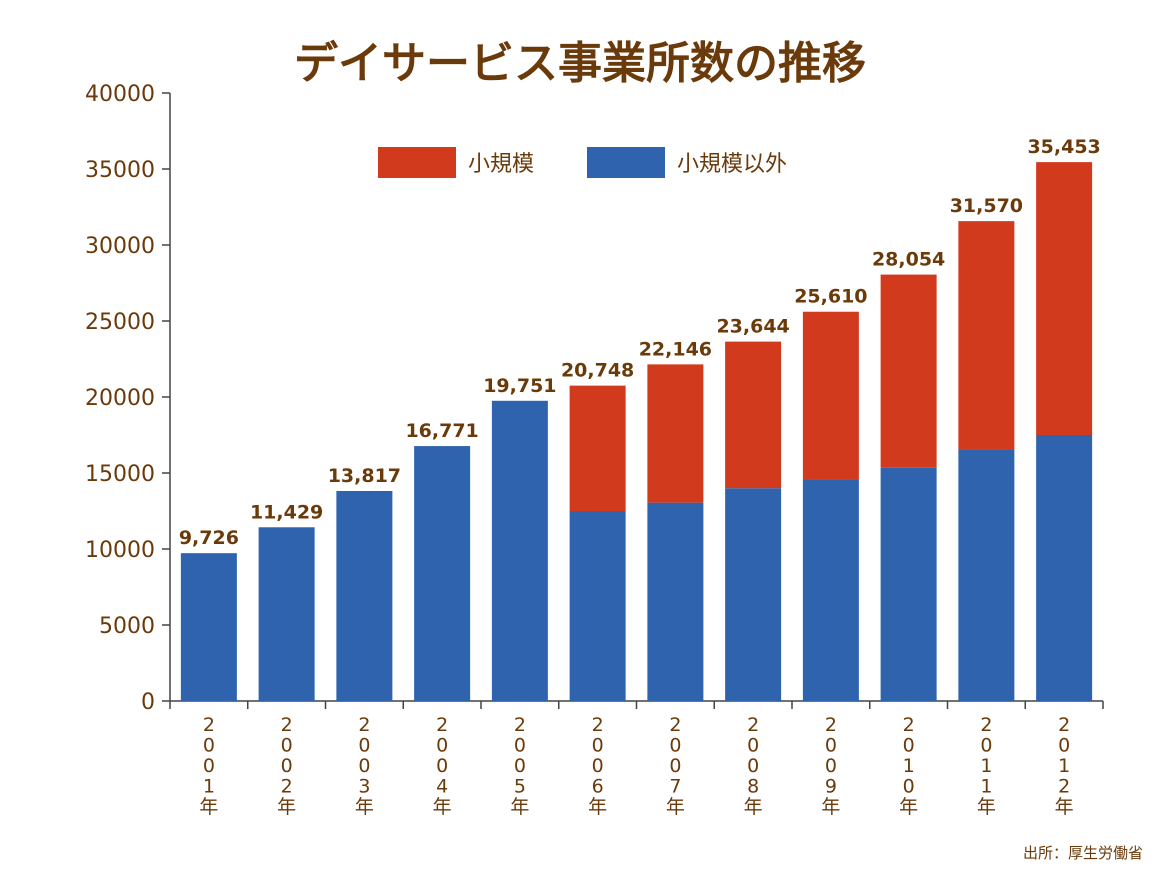 The height and width of the screenshot is (874, 1165). Describe the element at coordinates (626, 162) in the screenshot. I see `legend-swatch-other` at that location.